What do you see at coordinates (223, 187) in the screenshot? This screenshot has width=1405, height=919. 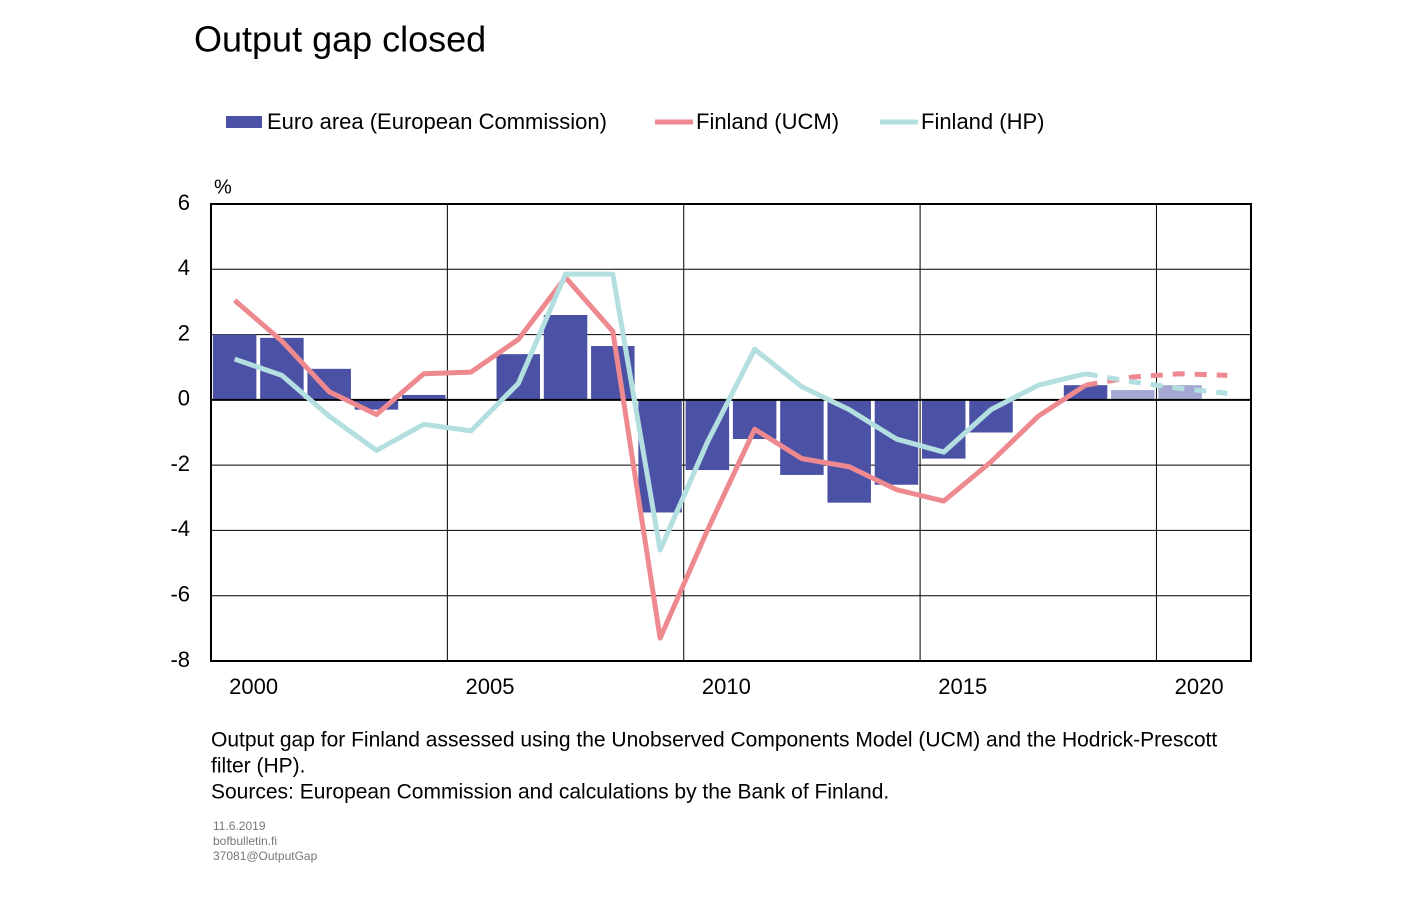 I see `y-unit: %` at bounding box center [223, 187].